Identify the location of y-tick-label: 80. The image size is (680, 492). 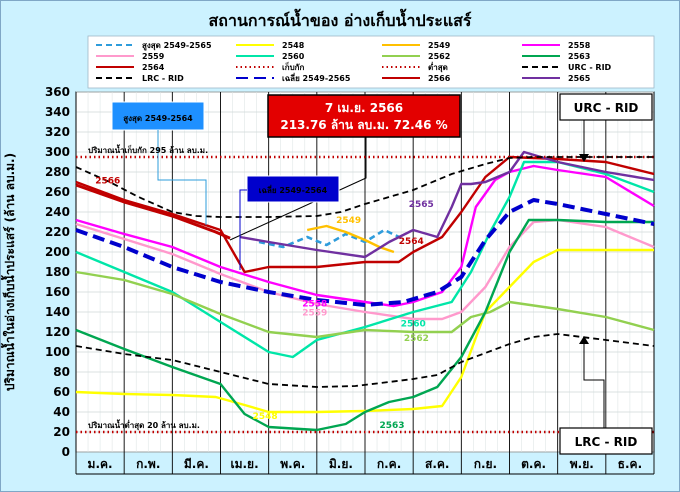
(61, 372).